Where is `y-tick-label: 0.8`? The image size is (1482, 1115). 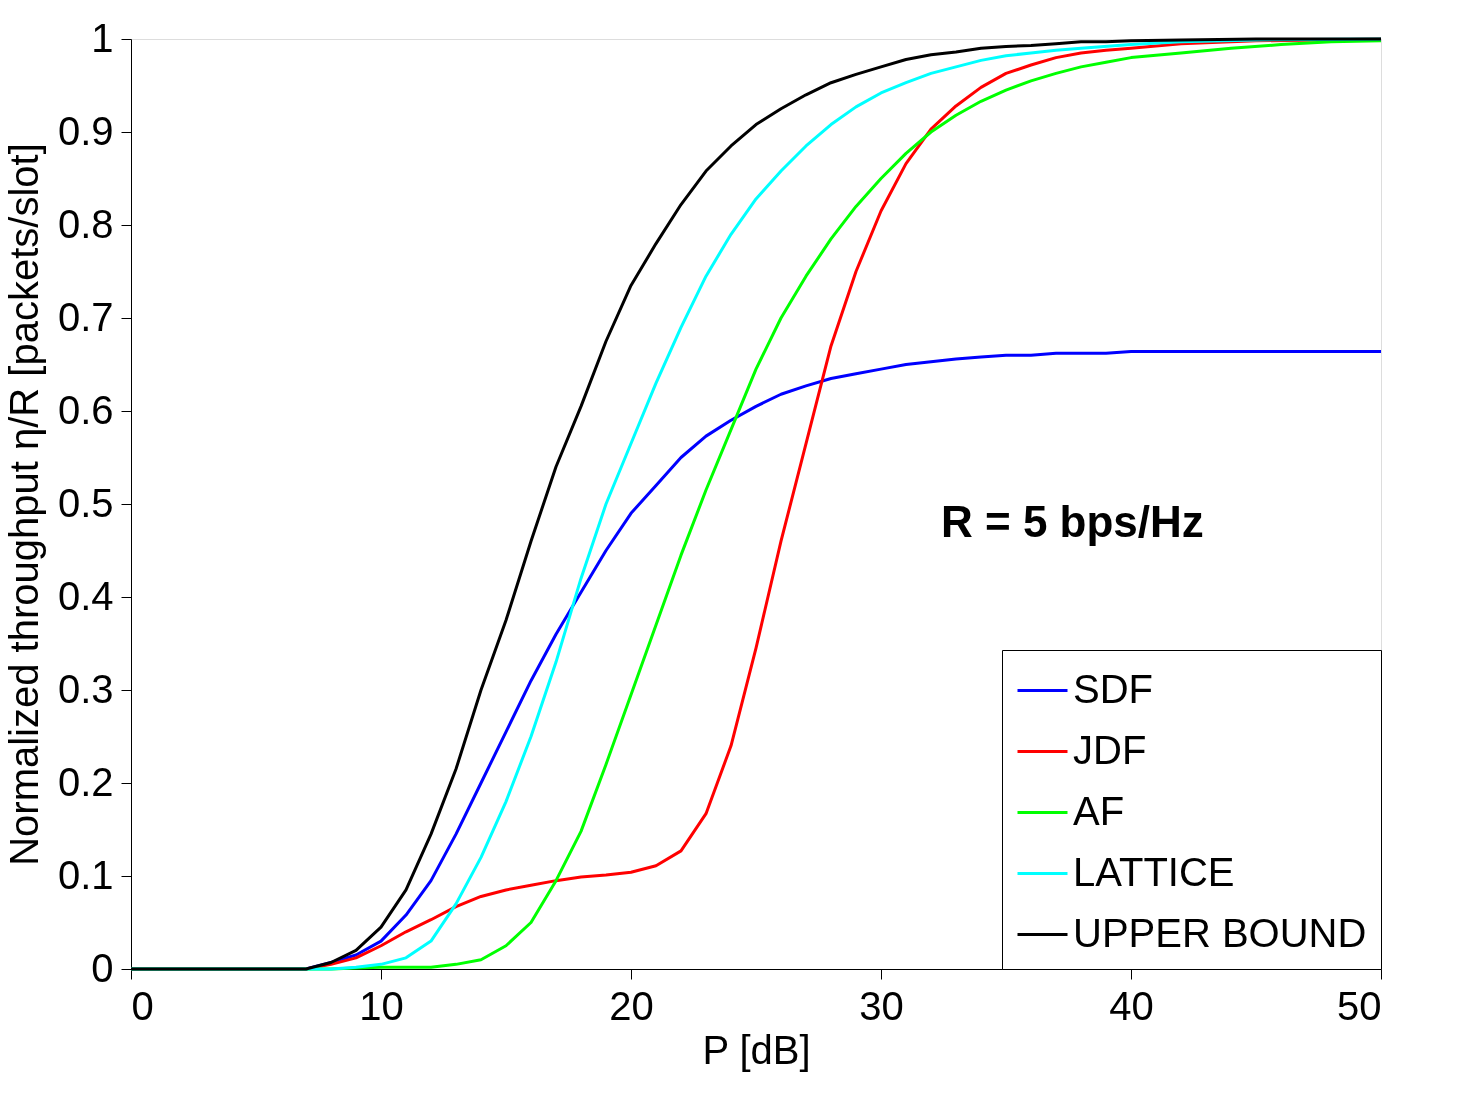 y-tick-label: 0.8 is located at coordinates (85, 223).